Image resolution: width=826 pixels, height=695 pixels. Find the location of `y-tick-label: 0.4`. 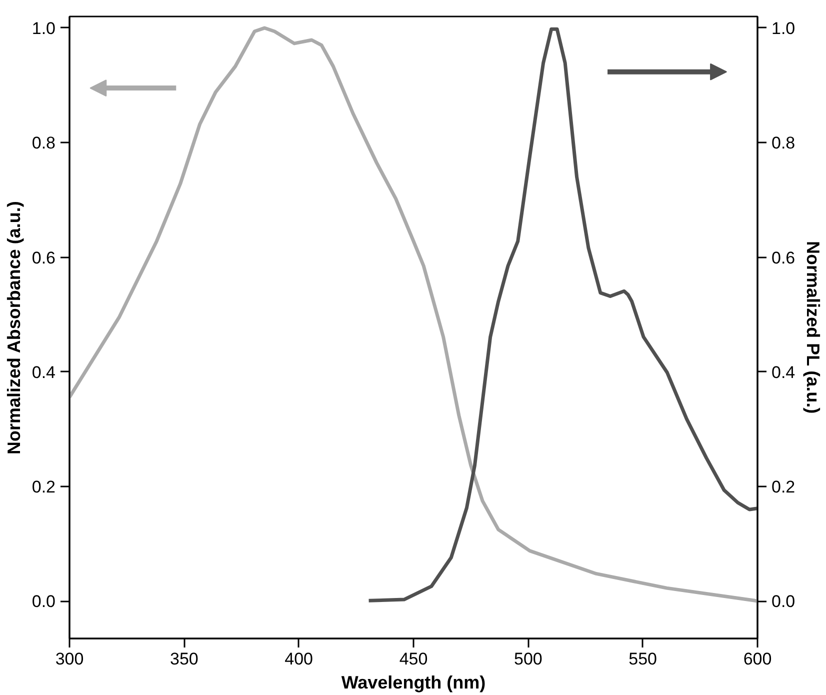

y-tick-label: 0.4 is located at coordinates (44, 372).